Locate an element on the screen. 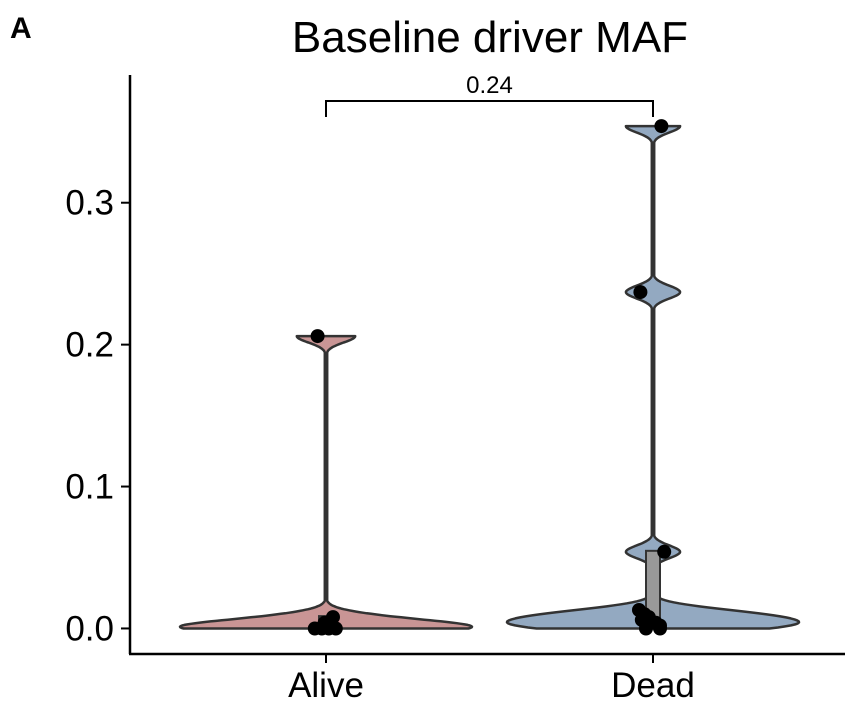 This screenshot has height=701, width=845. y-tick-label-2: 0.2 is located at coordinates (89, 345).